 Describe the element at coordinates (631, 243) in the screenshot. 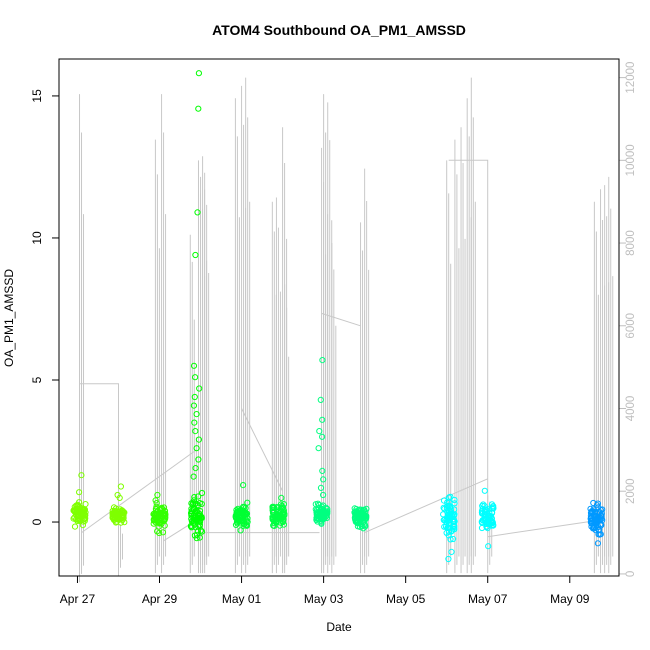

I see `y-right-tick-label: 8000` at that location.